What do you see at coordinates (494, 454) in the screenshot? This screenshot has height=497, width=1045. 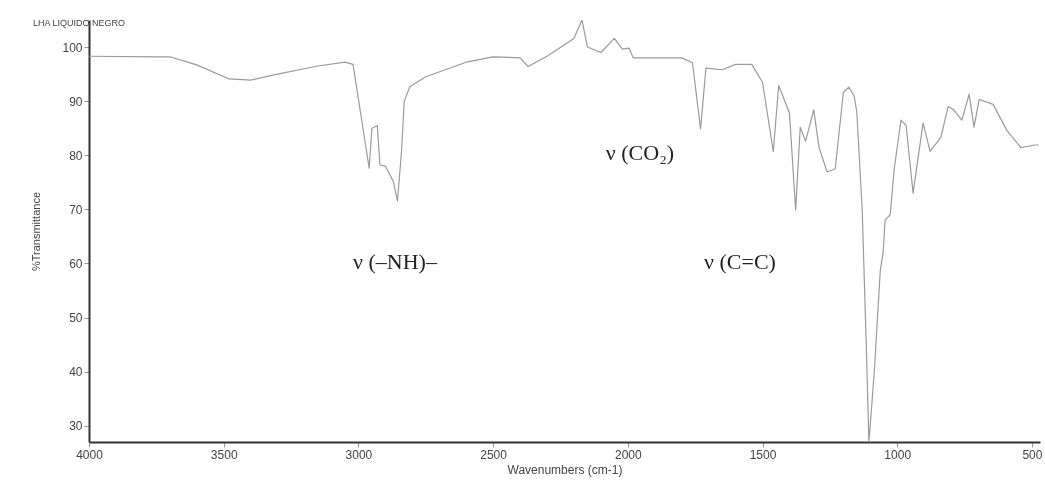 I see `x-tick-label: 2500` at bounding box center [494, 454].